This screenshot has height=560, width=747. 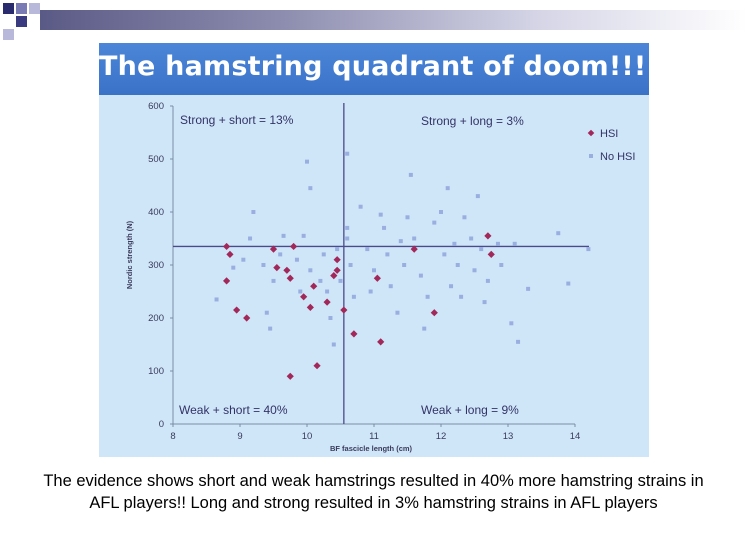 I want to click on legend-hsi-label: HSI, so click(x=609, y=134).